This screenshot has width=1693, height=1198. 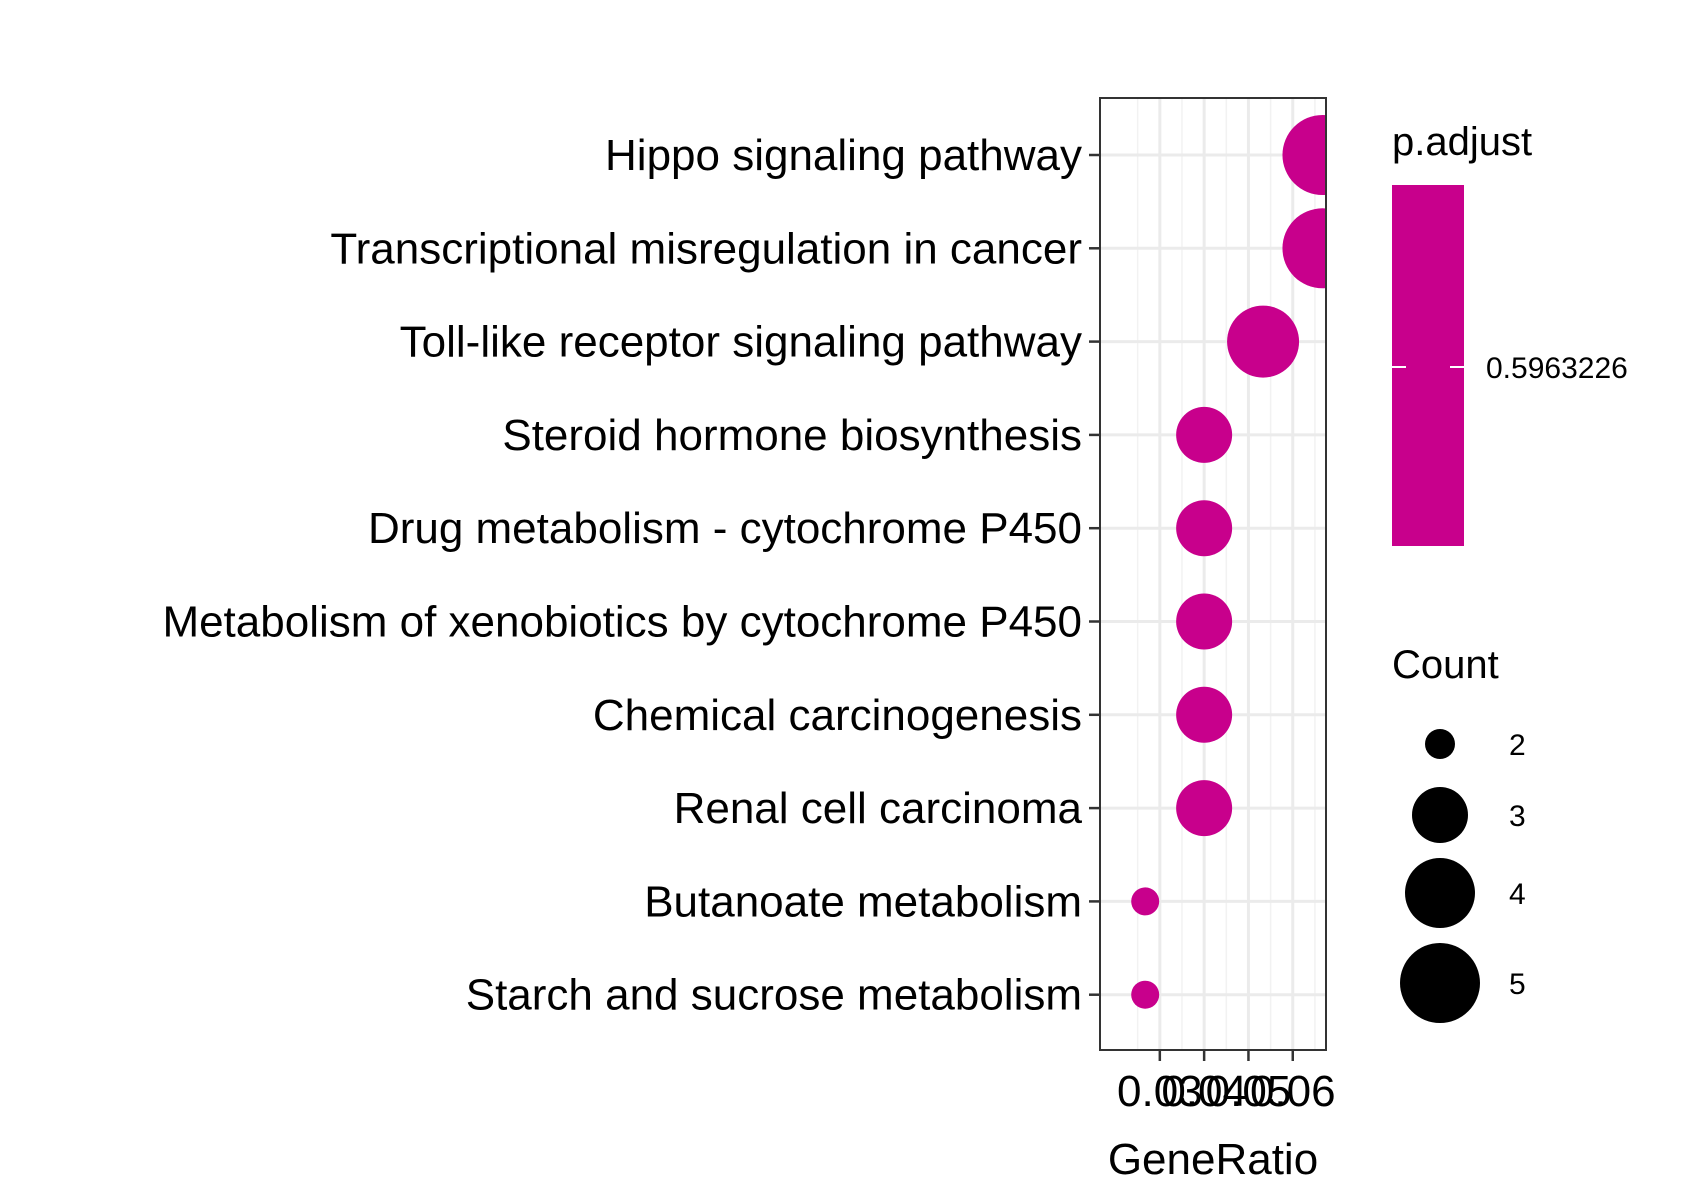 What do you see at coordinates (1517, 894) in the screenshot?
I see `legend-size-label: 4` at bounding box center [1517, 894].